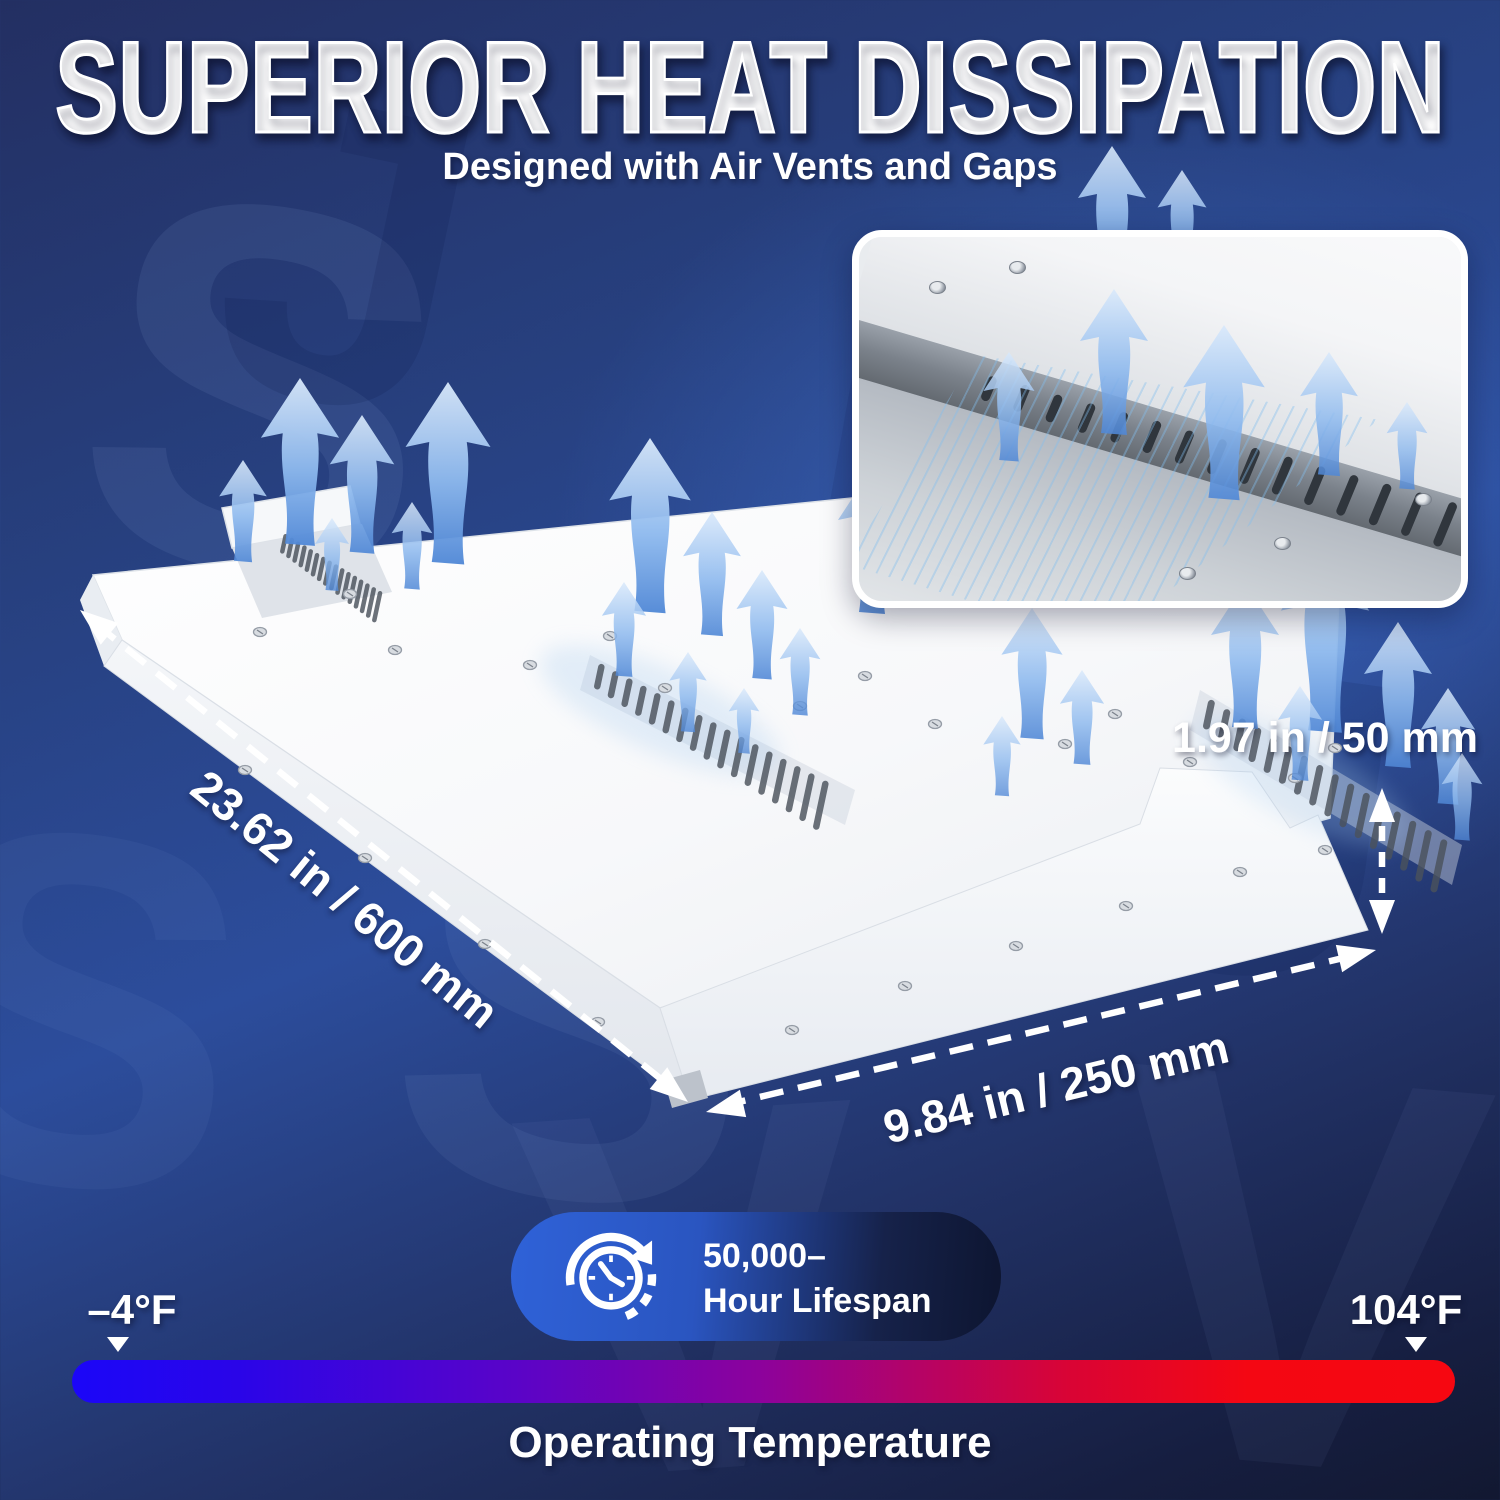 The width and height of the screenshot is (1500, 1500). What do you see at coordinates (1416, 1344) in the screenshot?
I see `temperature-max-marker` at bounding box center [1416, 1344].